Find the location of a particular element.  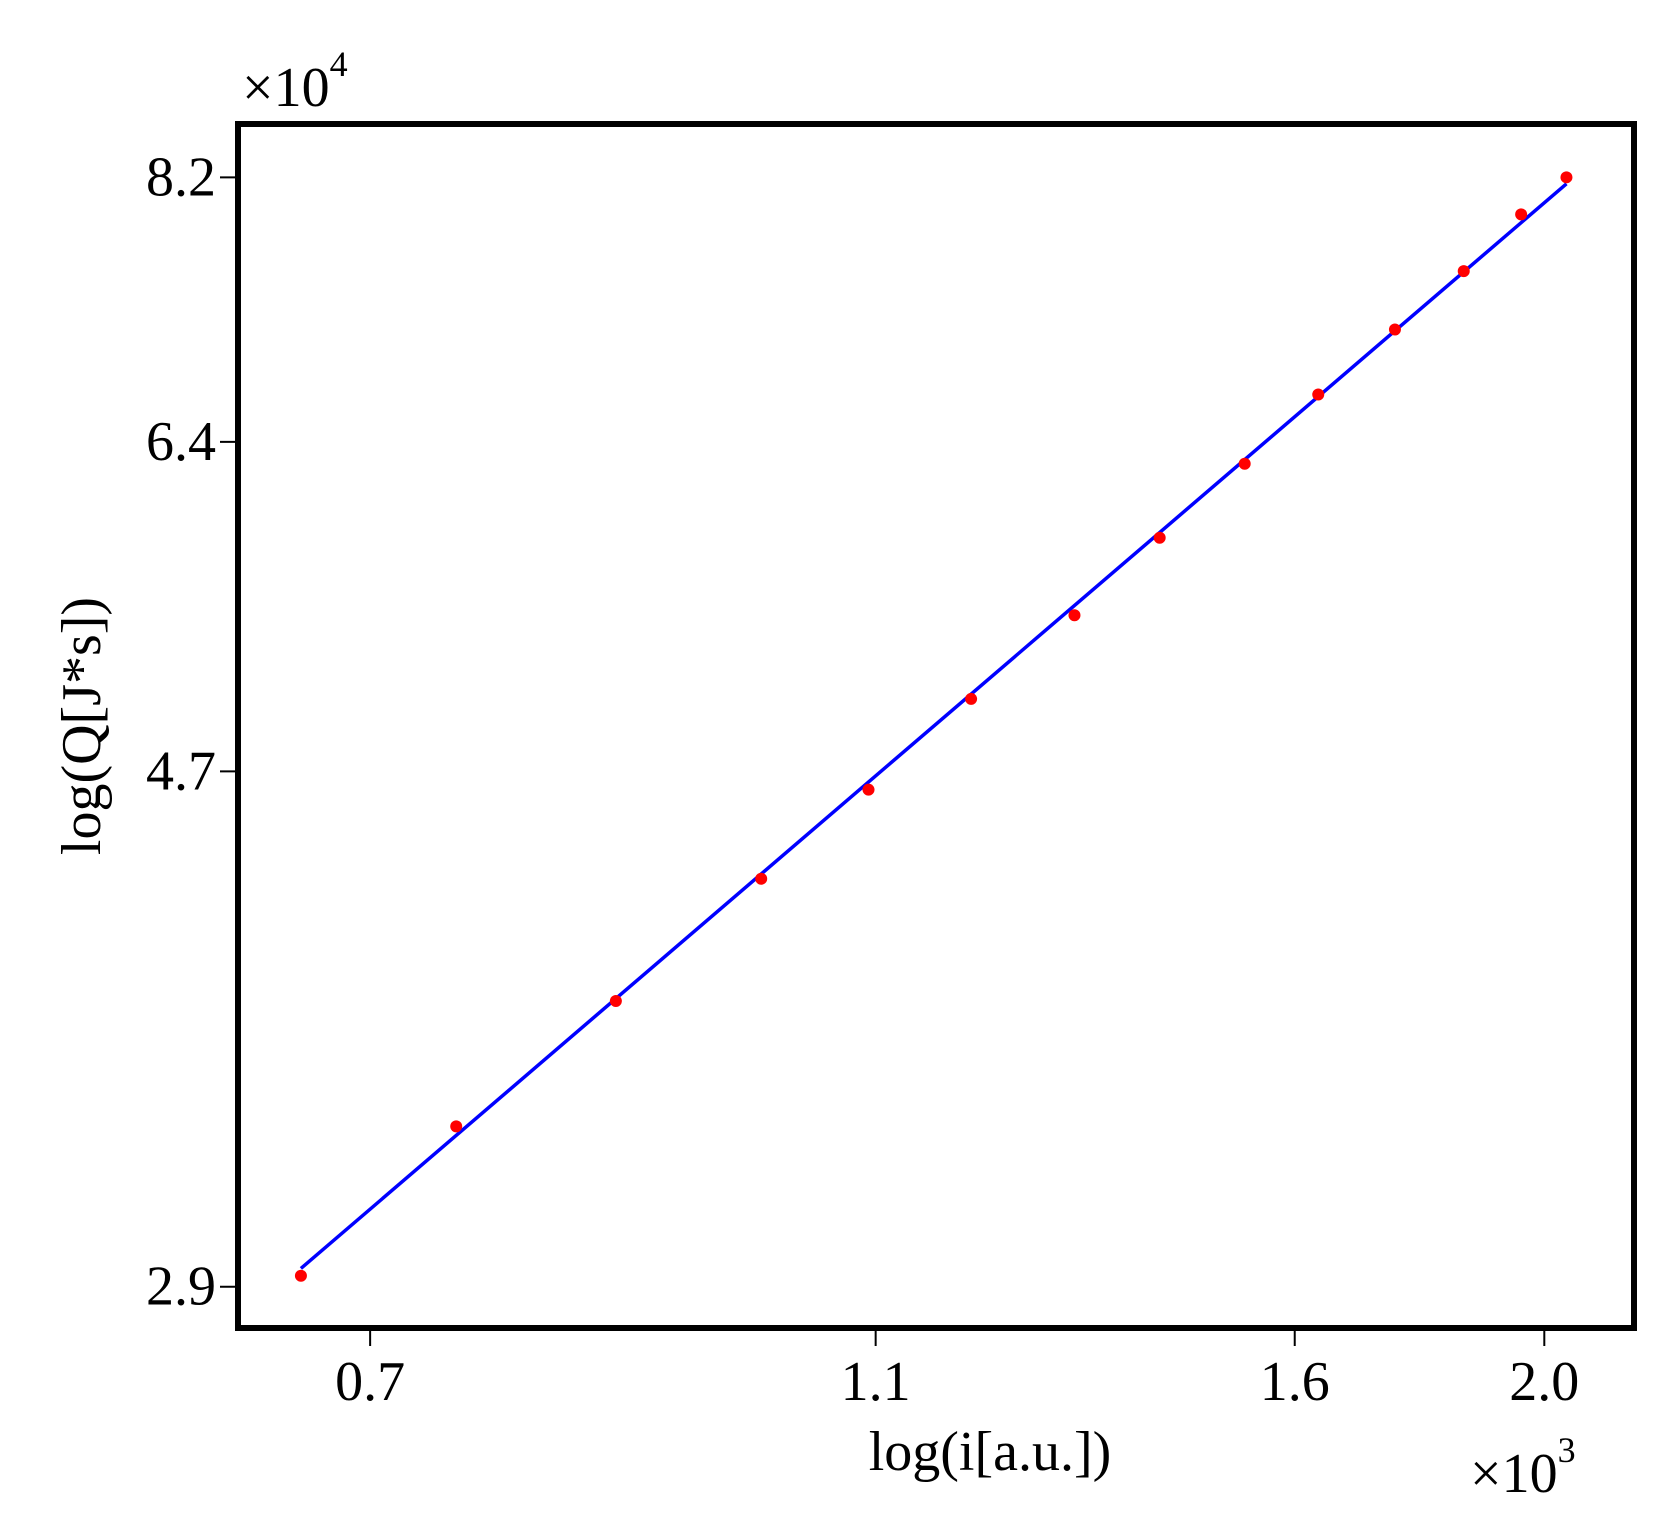

x-tick-label: 0.7 is located at coordinates (370, 1382).